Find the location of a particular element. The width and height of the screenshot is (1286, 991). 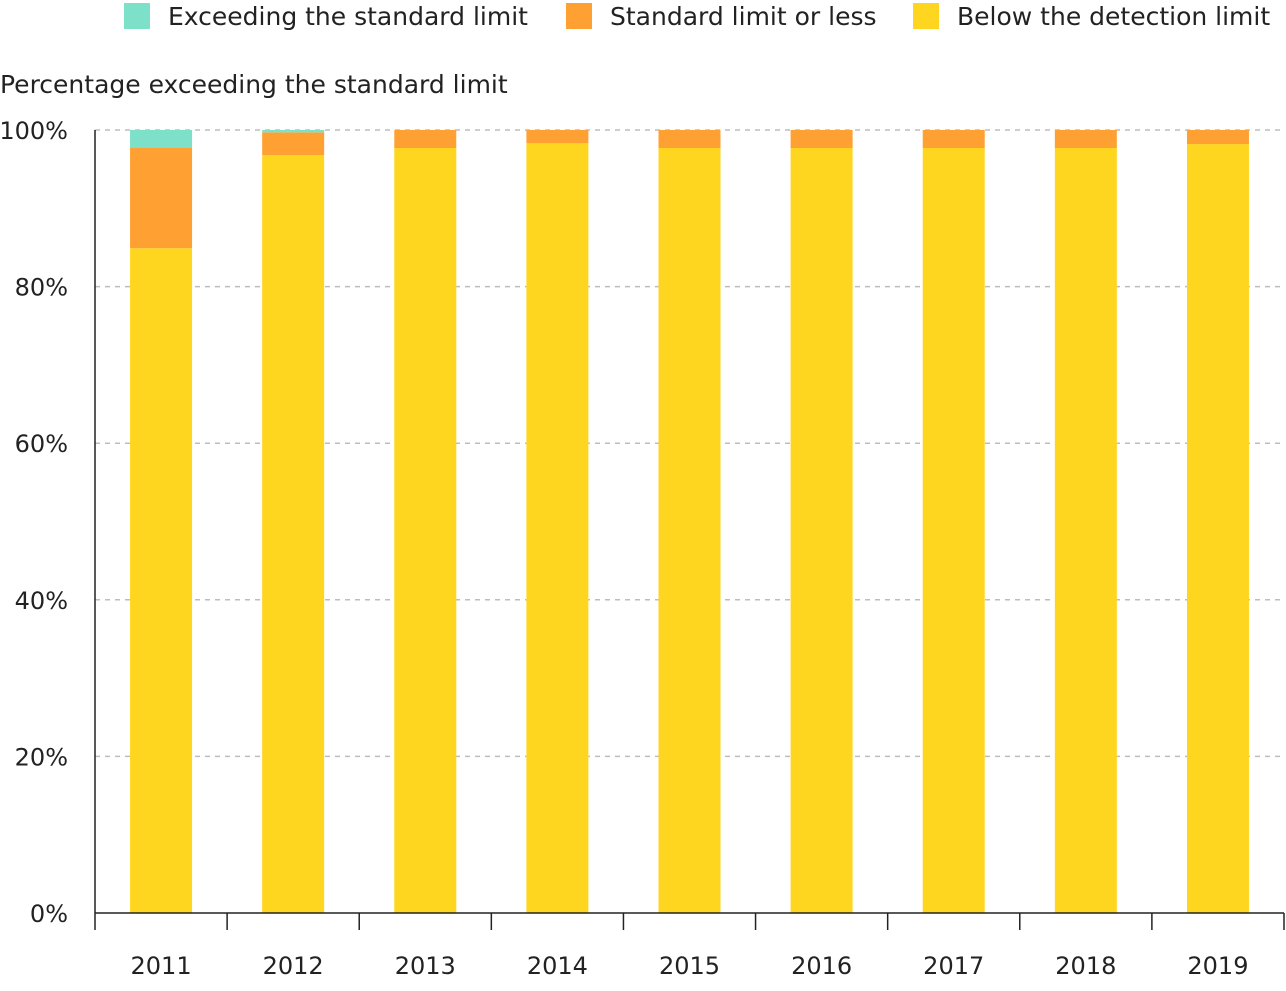

legend-swatch-below-detection is located at coordinates (926, 16).